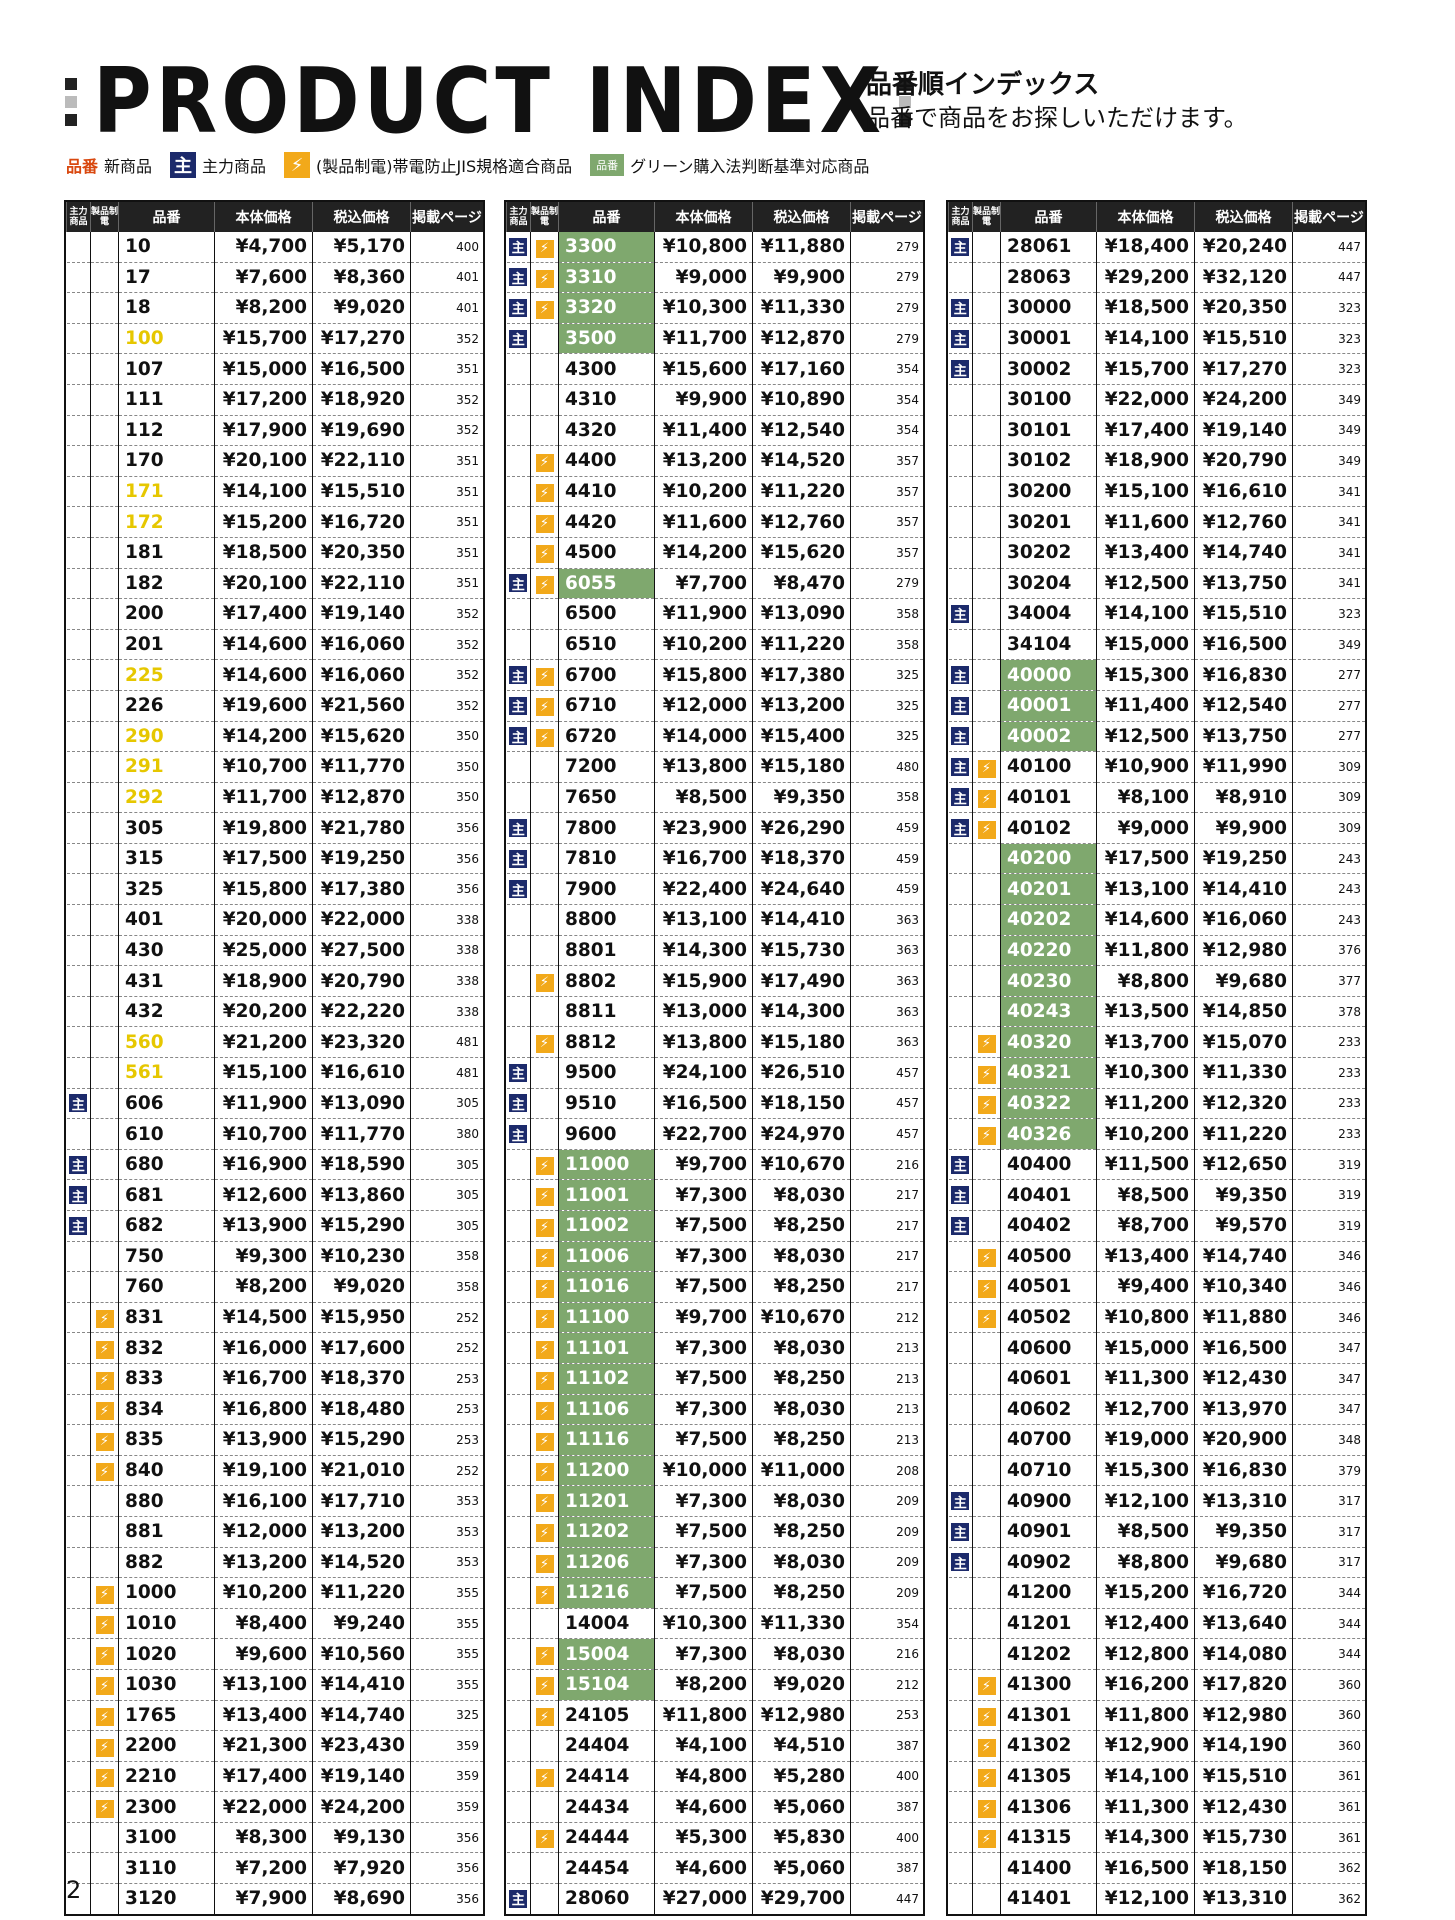  Describe the element at coordinates (263, 1654) in the screenshot. I see `base-price: ¥9,600` at that location.